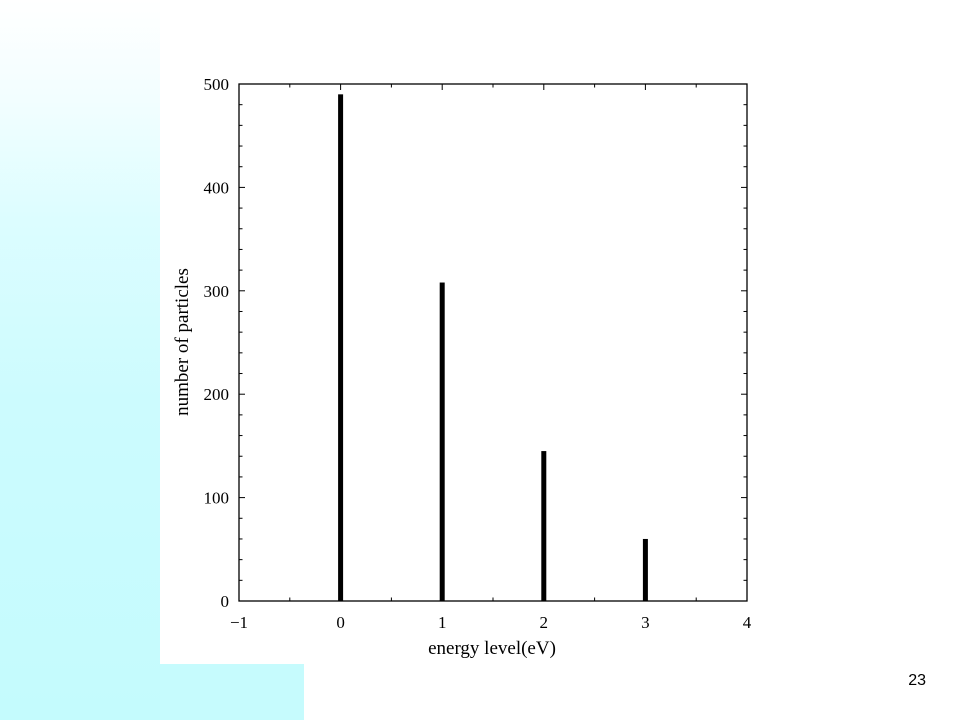  I want to click on y-tick-label: 400, so click(217, 187).